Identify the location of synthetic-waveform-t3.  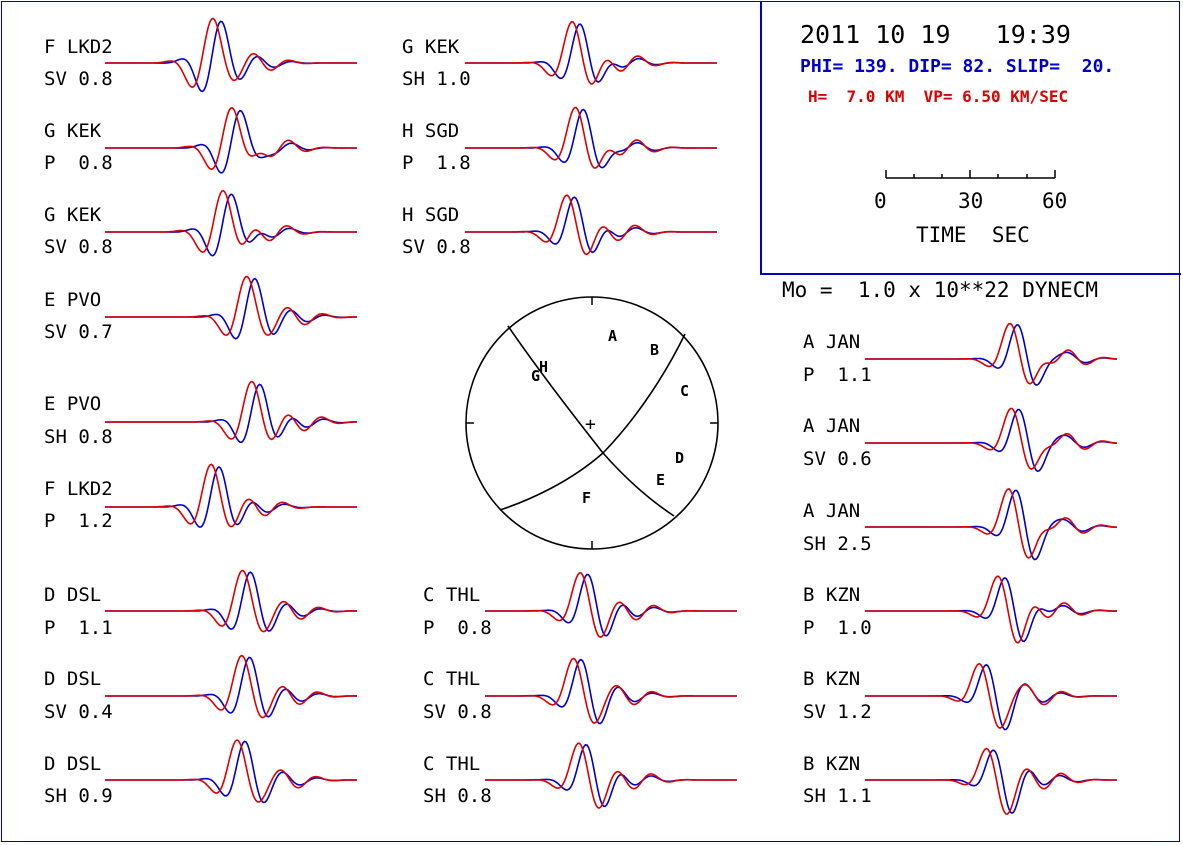
(231, 221).